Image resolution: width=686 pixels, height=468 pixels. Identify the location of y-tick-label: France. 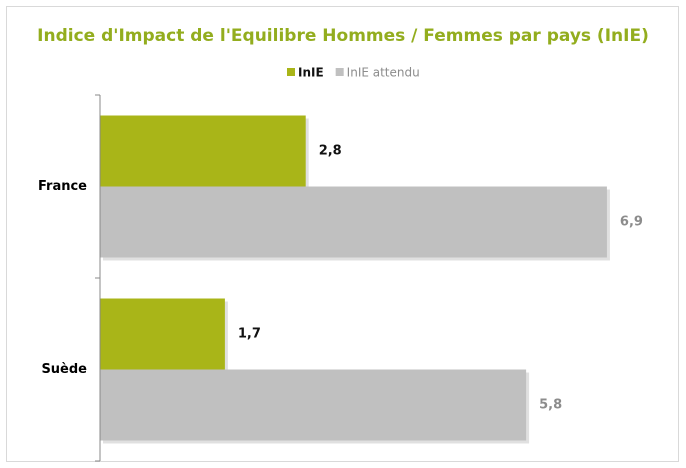
(62, 186).